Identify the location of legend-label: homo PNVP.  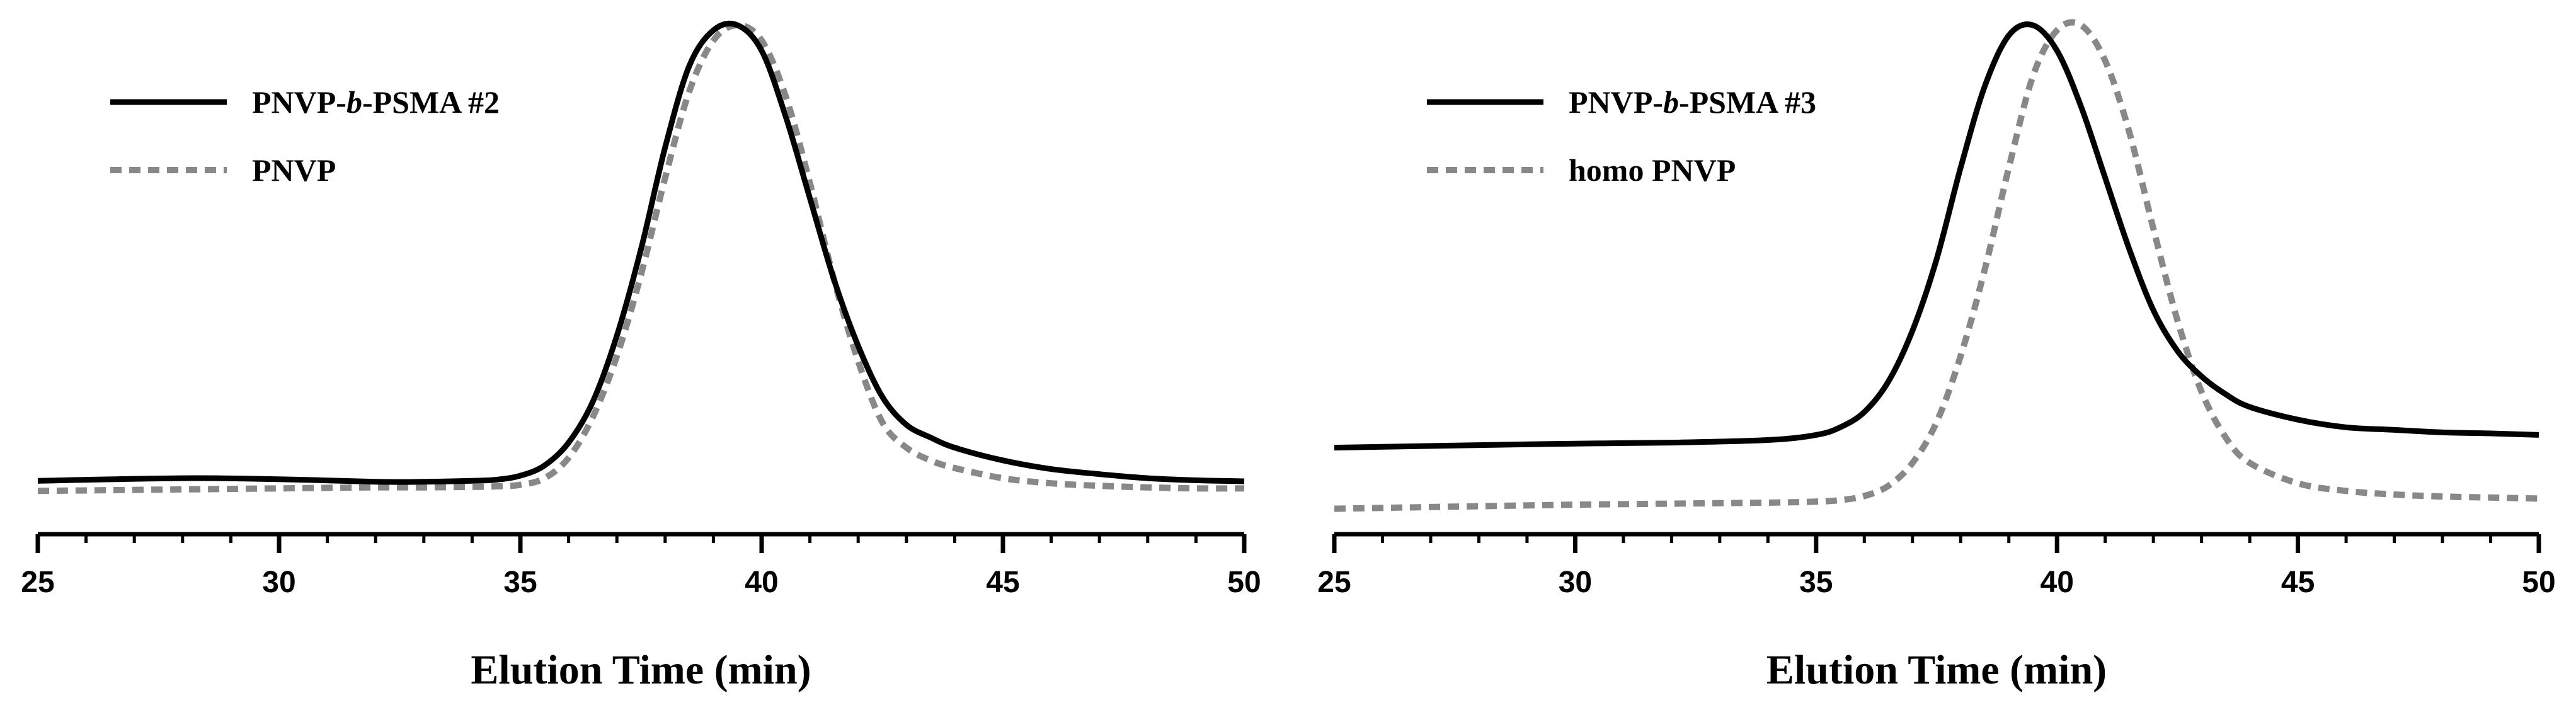
(1652, 170).